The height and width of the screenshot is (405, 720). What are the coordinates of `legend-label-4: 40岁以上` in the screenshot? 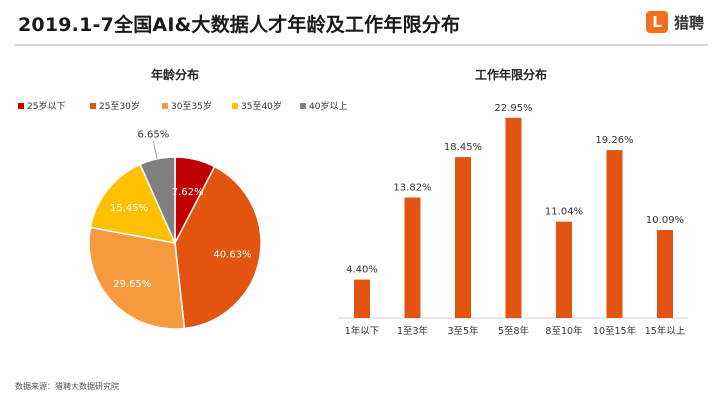 It's located at (328, 106).